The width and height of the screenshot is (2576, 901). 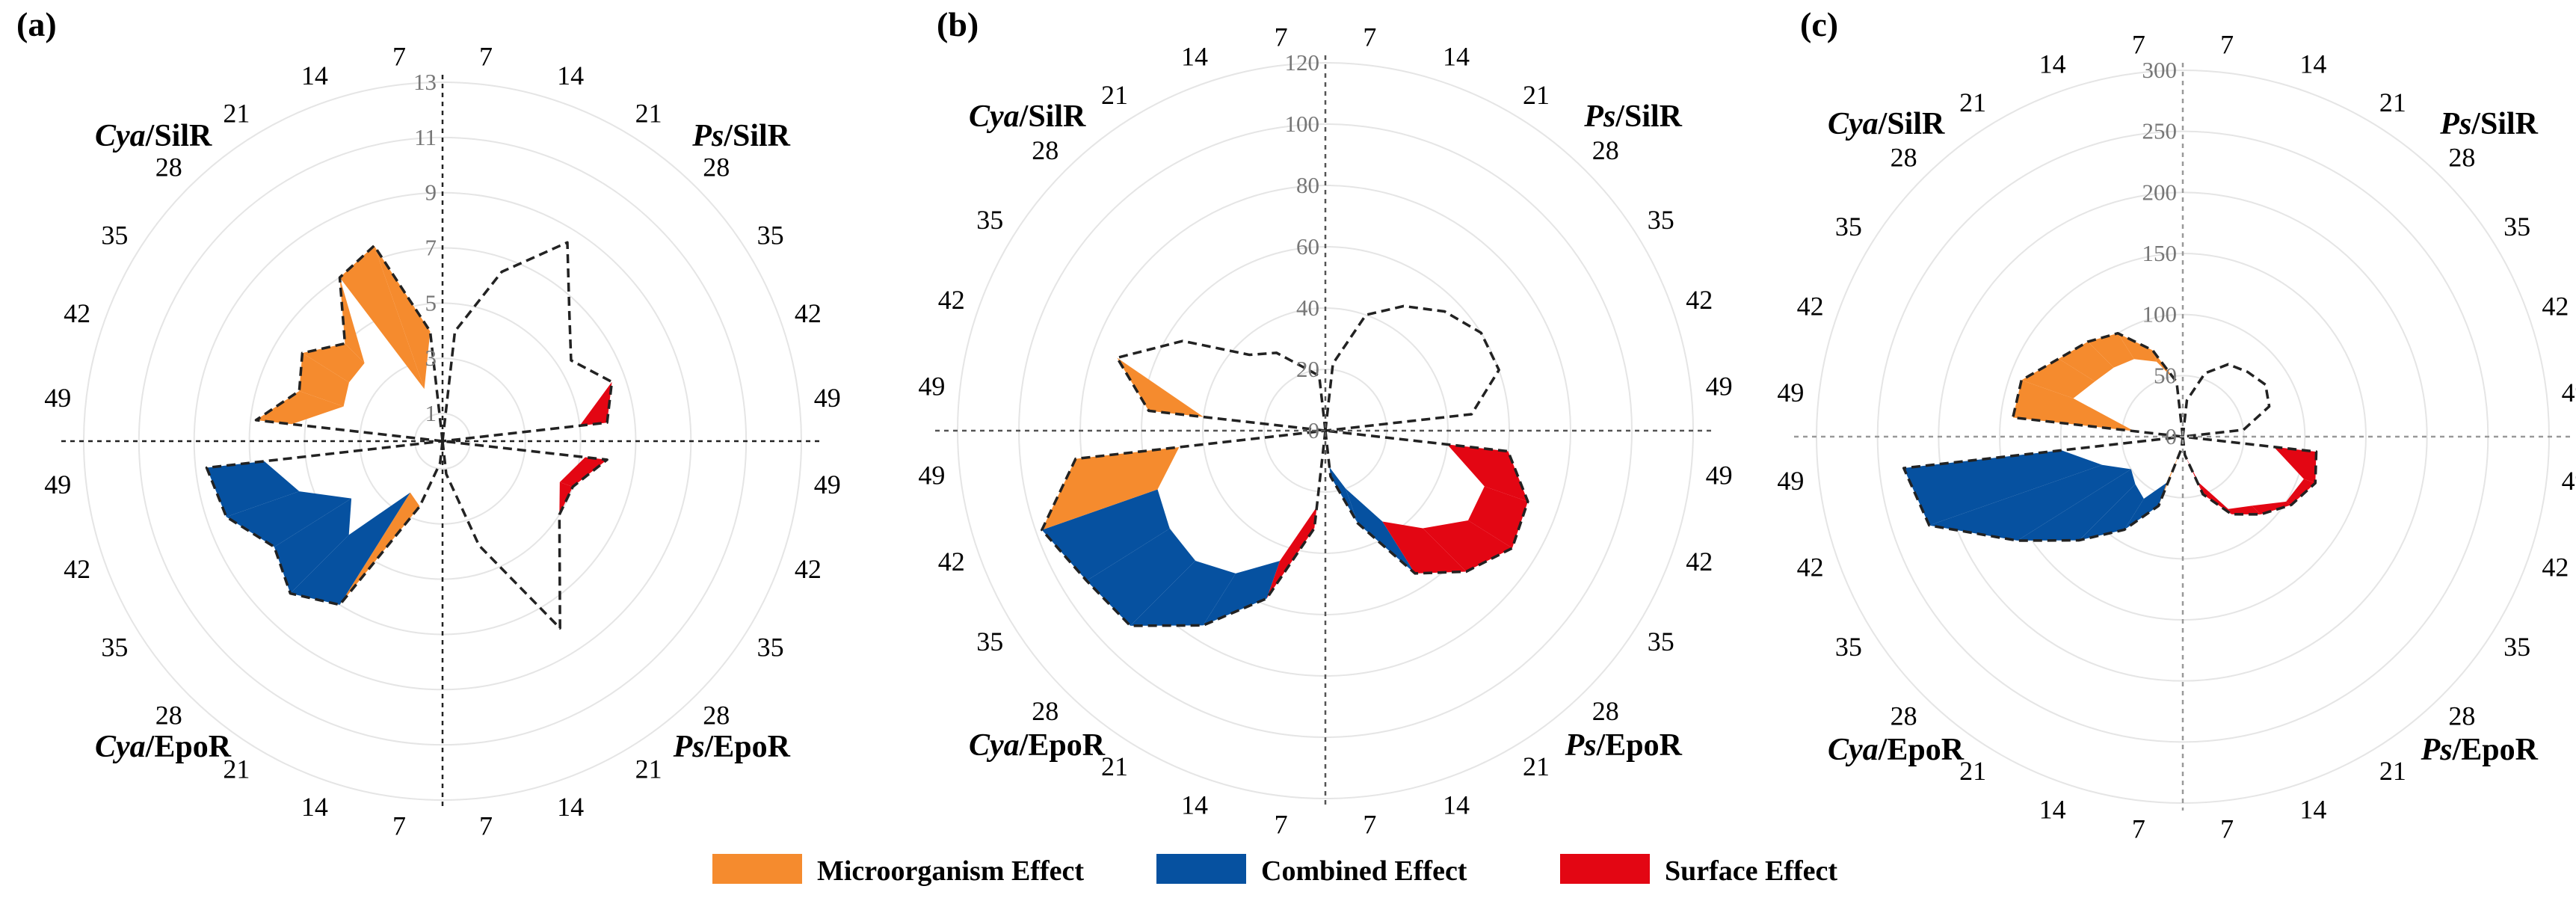 I want to click on scale-tick-label: 20, so click(x=1307, y=369).